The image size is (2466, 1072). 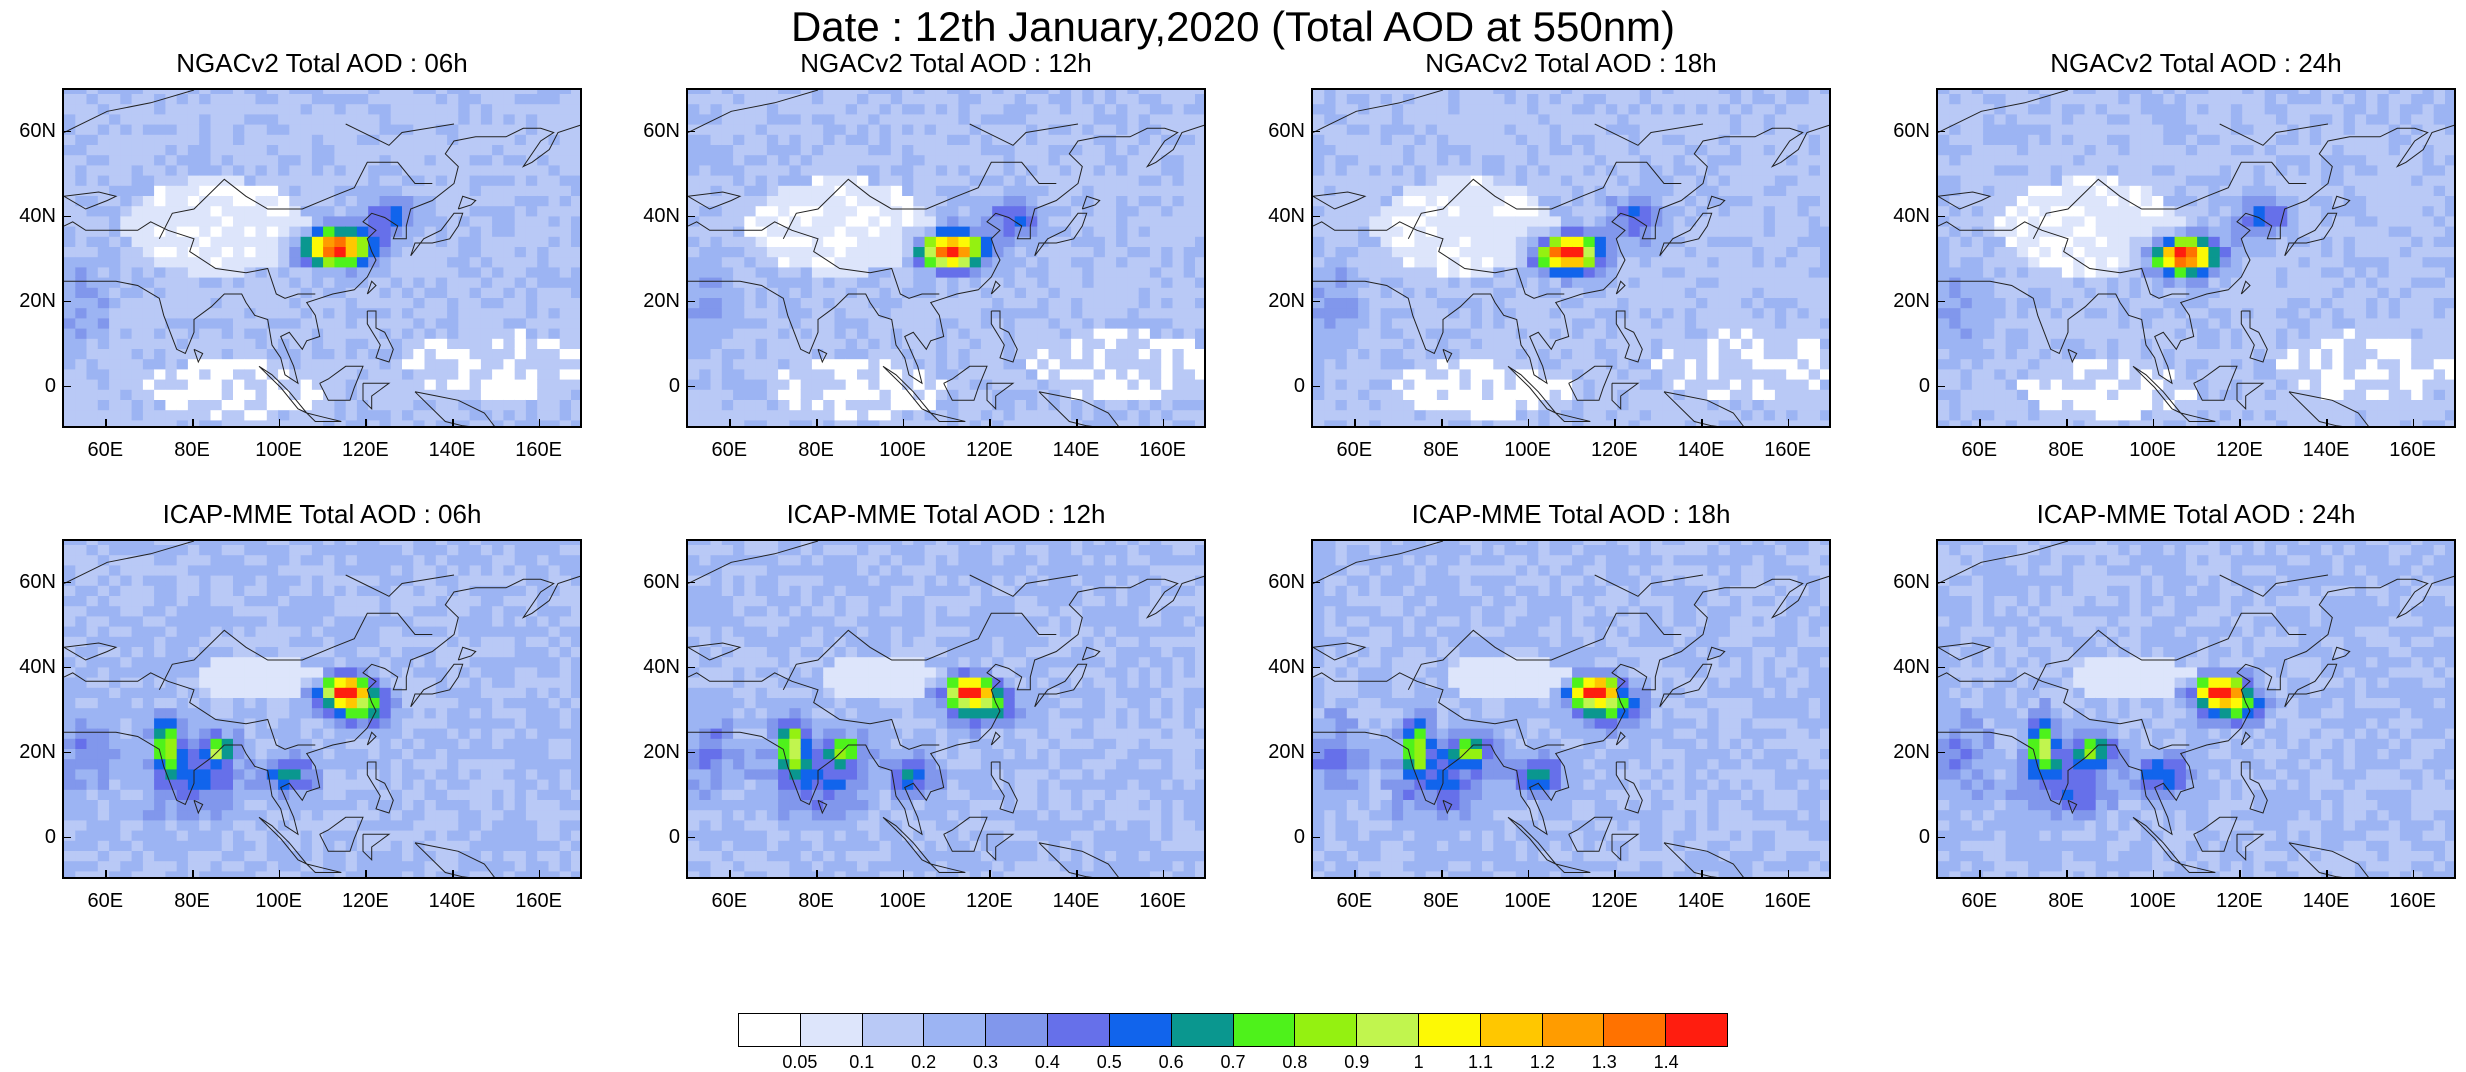 I want to click on lat-tick-mark, so click(x=66, y=387).